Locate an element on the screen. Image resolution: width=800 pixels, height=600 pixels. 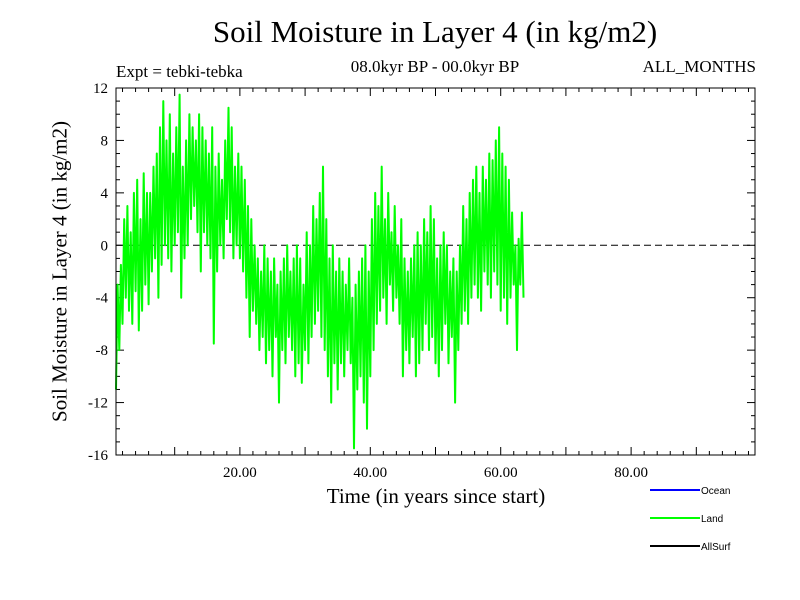
x-tick-label: 80.00 is located at coordinates (631, 473).